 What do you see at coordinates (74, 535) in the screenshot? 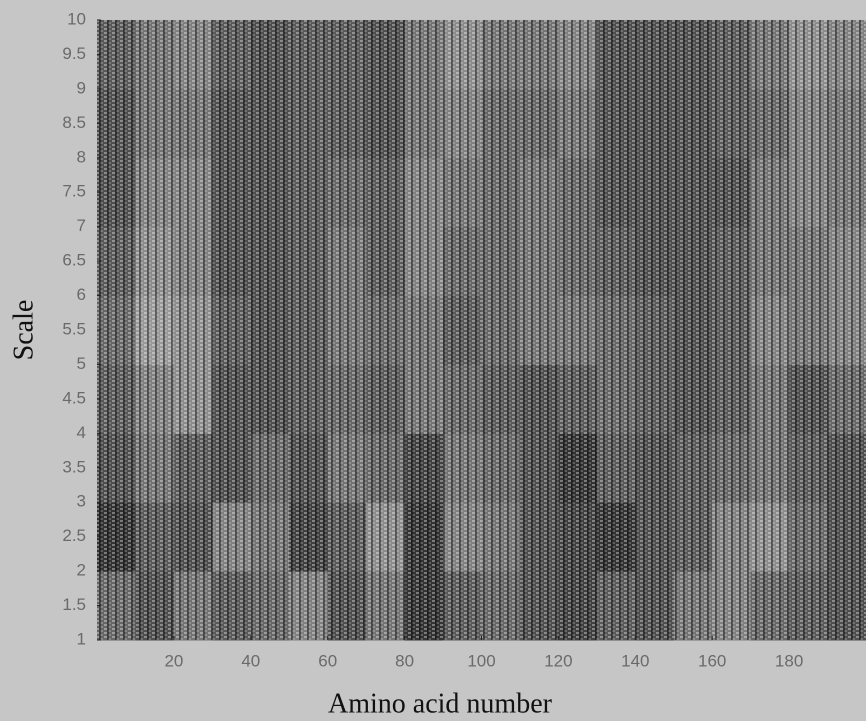
I see `y-tick-label: 2.5` at bounding box center [74, 535].